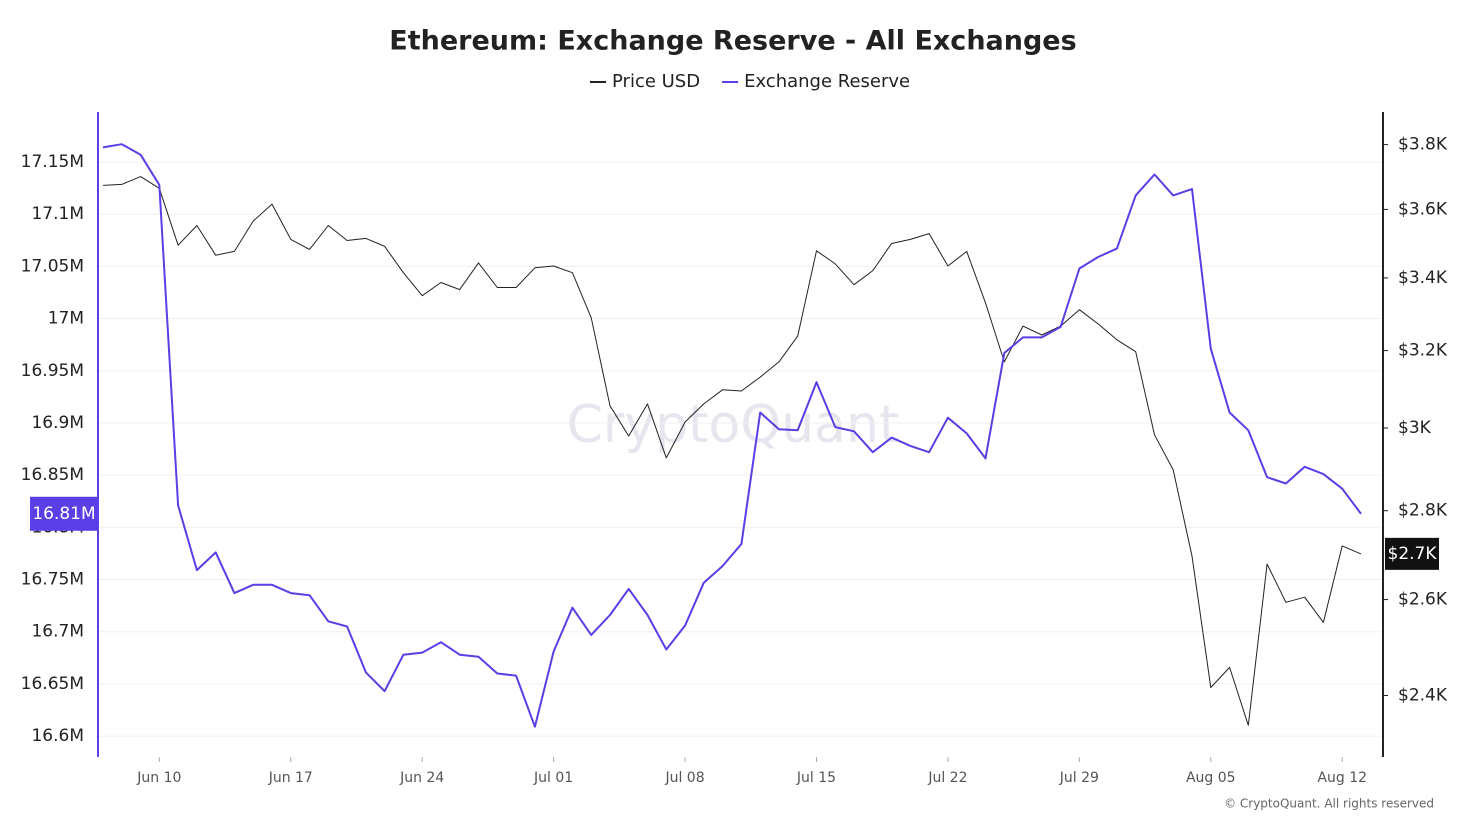 Image resolution: width=1467 pixels, height=824 pixels. What do you see at coordinates (52, 684) in the screenshot?
I see `y-tick-label: 16.65M` at bounding box center [52, 684].